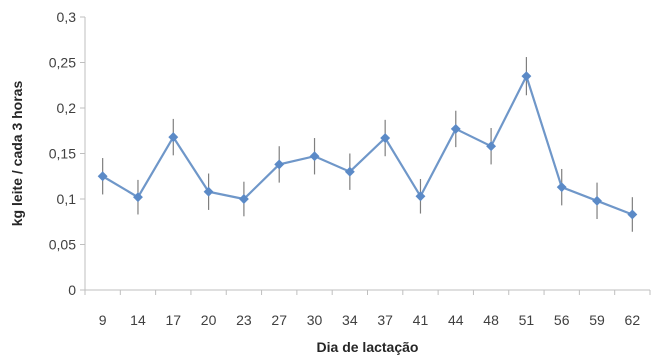 This screenshot has height=358, width=655. What do you see at coordinates (67, 199) in the screenshot?
I see `y-tick-label: 0,1` at bounding box center [67, 199].